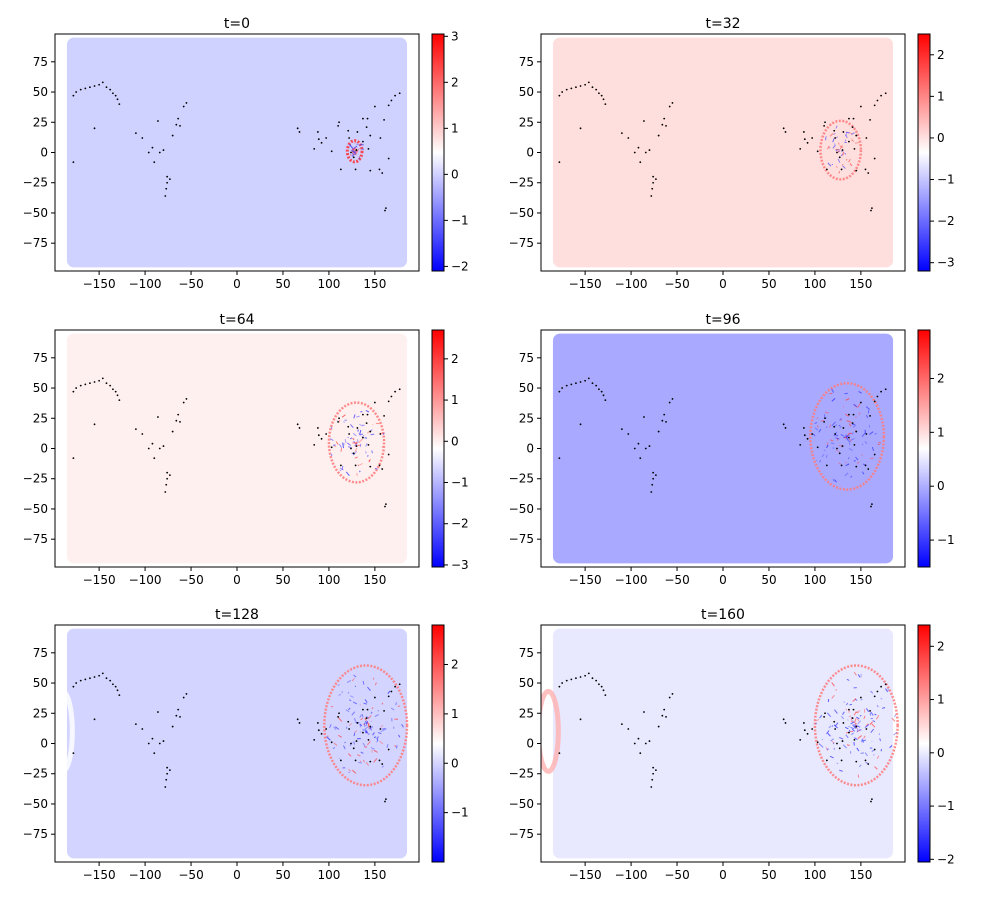 The image size is (1000, 900). I want to click on y-tick-label: 25, so click(40, 122).